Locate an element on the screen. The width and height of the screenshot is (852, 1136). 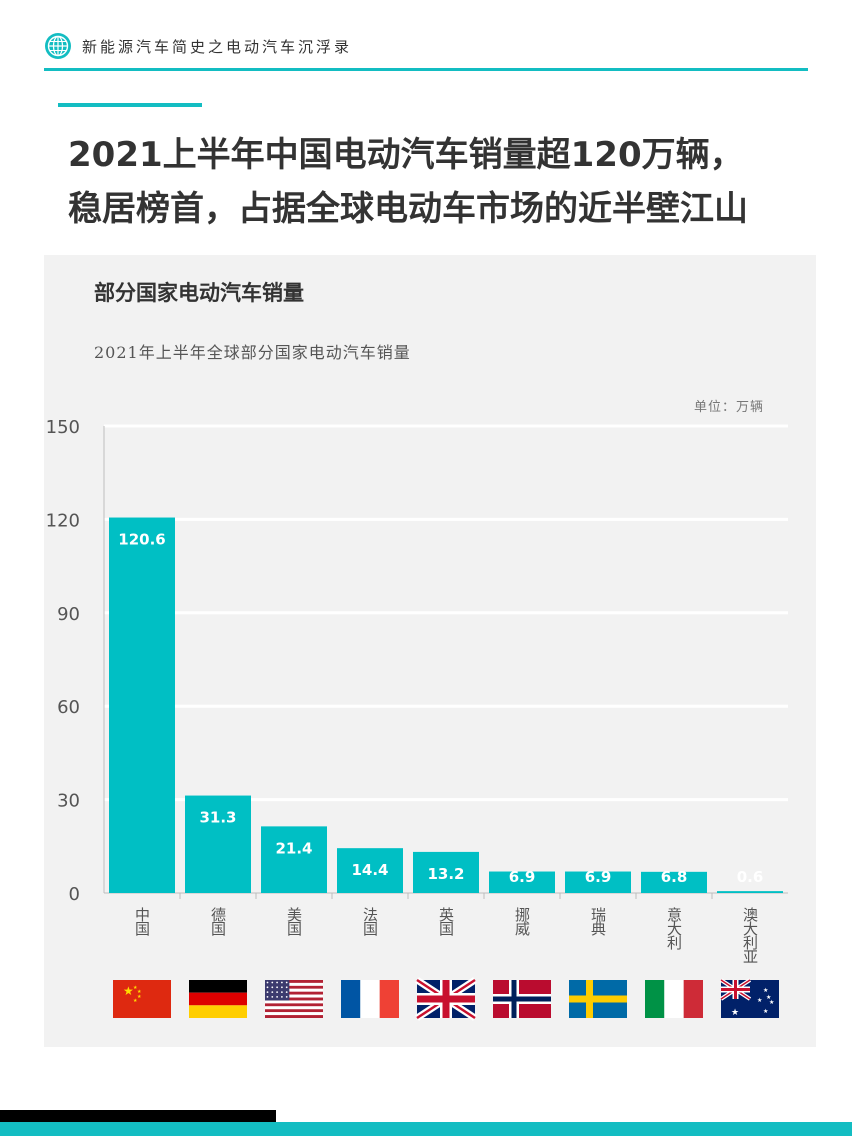
header-divider is located at coordinates (426, 69).